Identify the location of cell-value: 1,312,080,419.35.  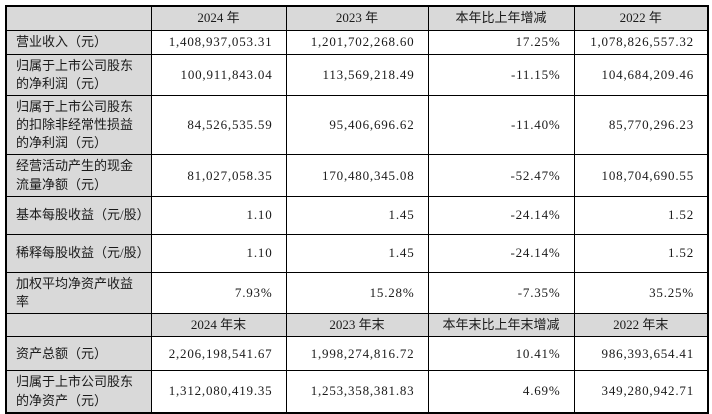
(218, 392).